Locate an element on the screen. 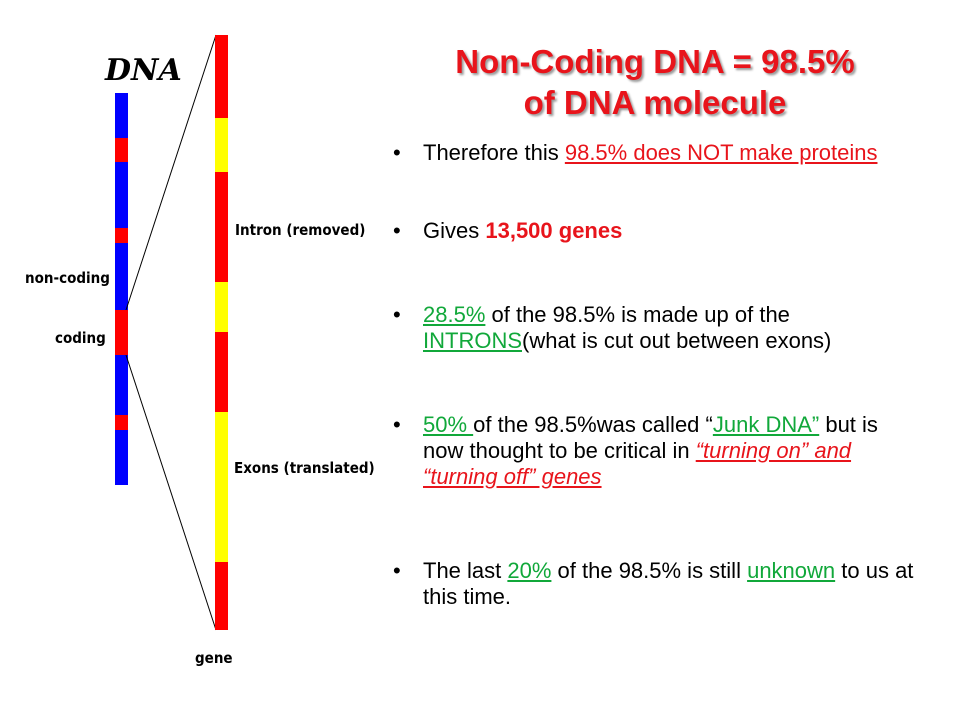 Image resolution: width=960 pixels, height=720 pixels. text: 50% is located at coordinates (448, 424).